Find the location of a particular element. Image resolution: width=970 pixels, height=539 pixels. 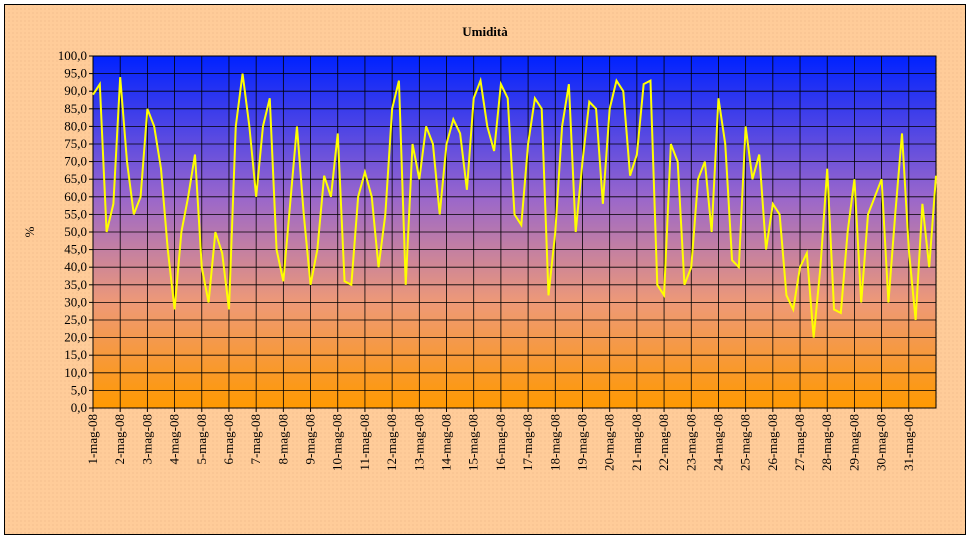

x-tick-label: 16-mag-08 is located at coordinates (500, 442).